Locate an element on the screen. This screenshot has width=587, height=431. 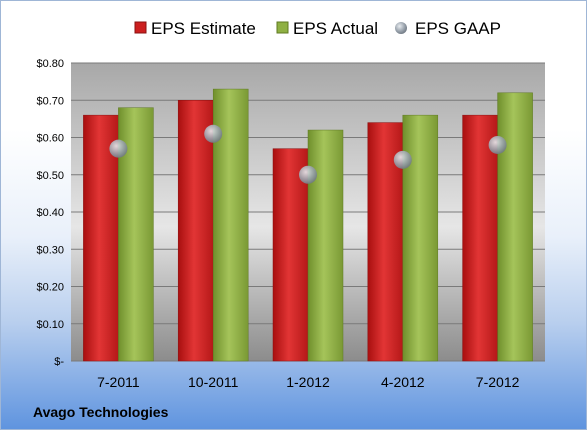
y-tick-label: $0.40 is located at coordinates (50, 213).